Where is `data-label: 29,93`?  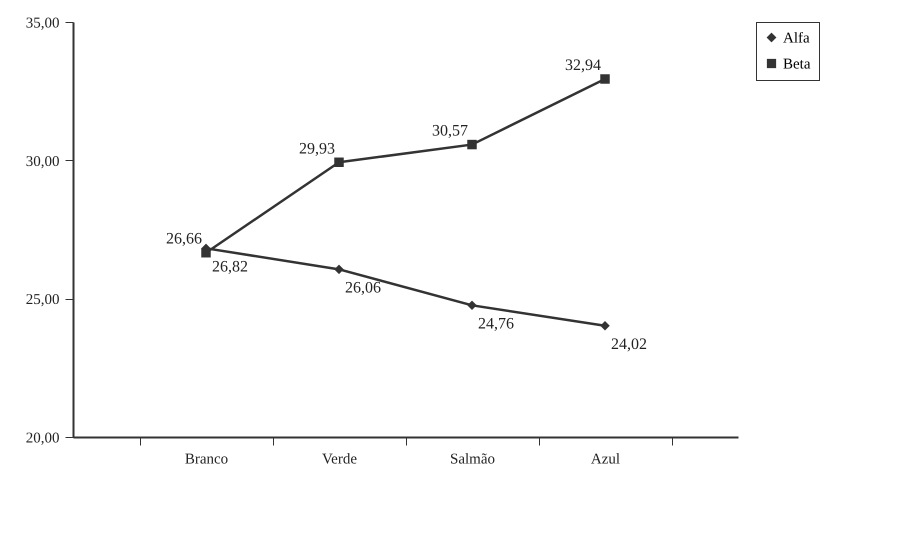
data-label: 29,93 is located at coordinates (317, 149).